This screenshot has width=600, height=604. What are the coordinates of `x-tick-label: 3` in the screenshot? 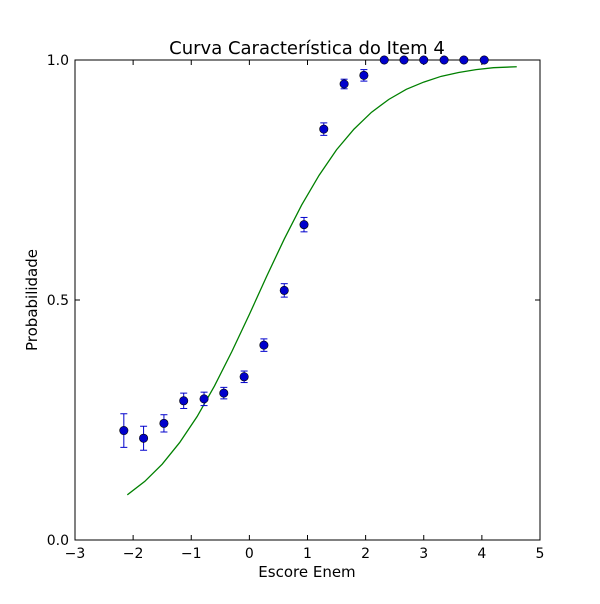 It's located at (423, 554).